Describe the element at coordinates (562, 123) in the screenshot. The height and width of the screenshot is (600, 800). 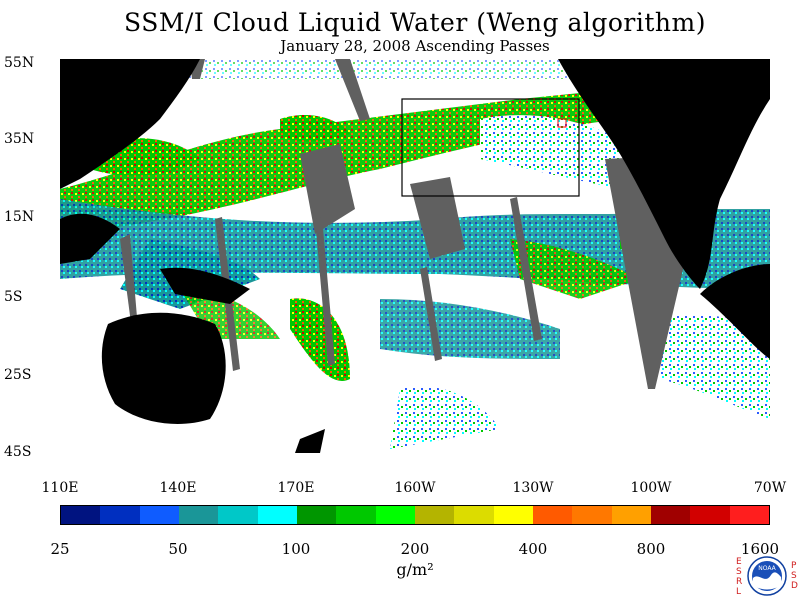
I see `region-marker` at that location.